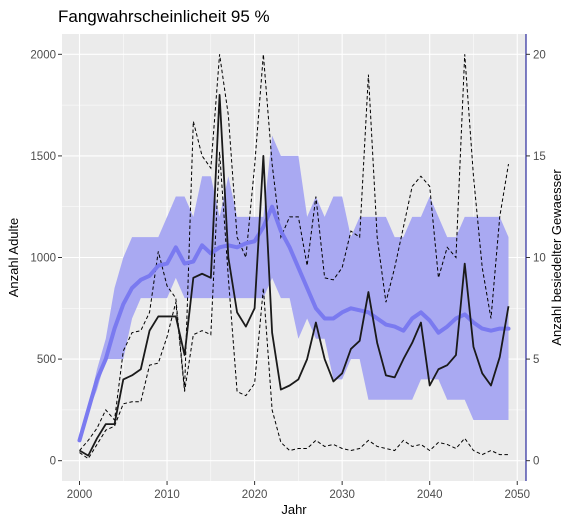  Describe the element at coordinates (536, 462) in the screenshot. I see `y2-tick-label: 0` at that location.